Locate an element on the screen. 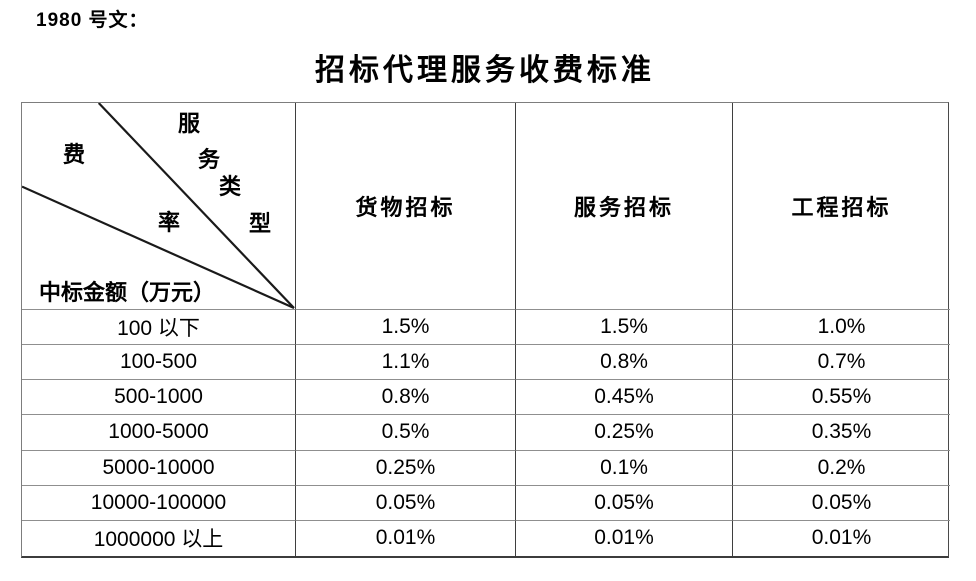 The image size is (976, 581). fee-value: 0.7% is located at coordinates (841, 363).